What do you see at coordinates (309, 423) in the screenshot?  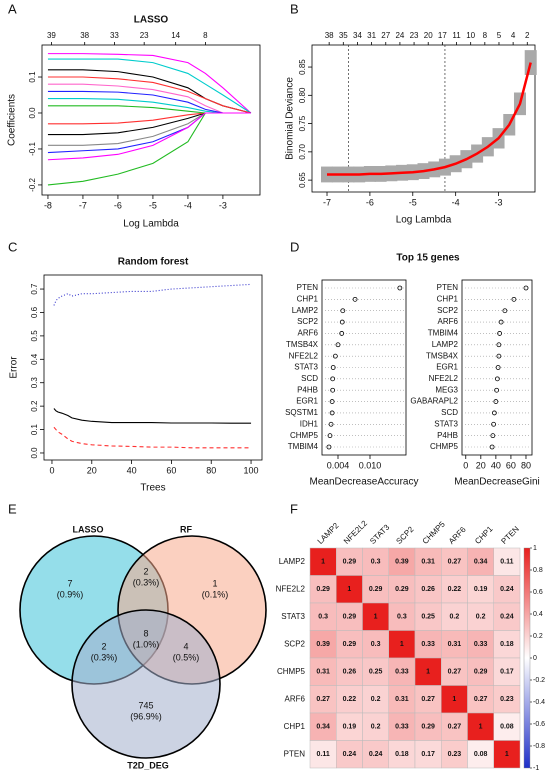 I see `gene-label: IDH1` at bounding box center [309, 423].